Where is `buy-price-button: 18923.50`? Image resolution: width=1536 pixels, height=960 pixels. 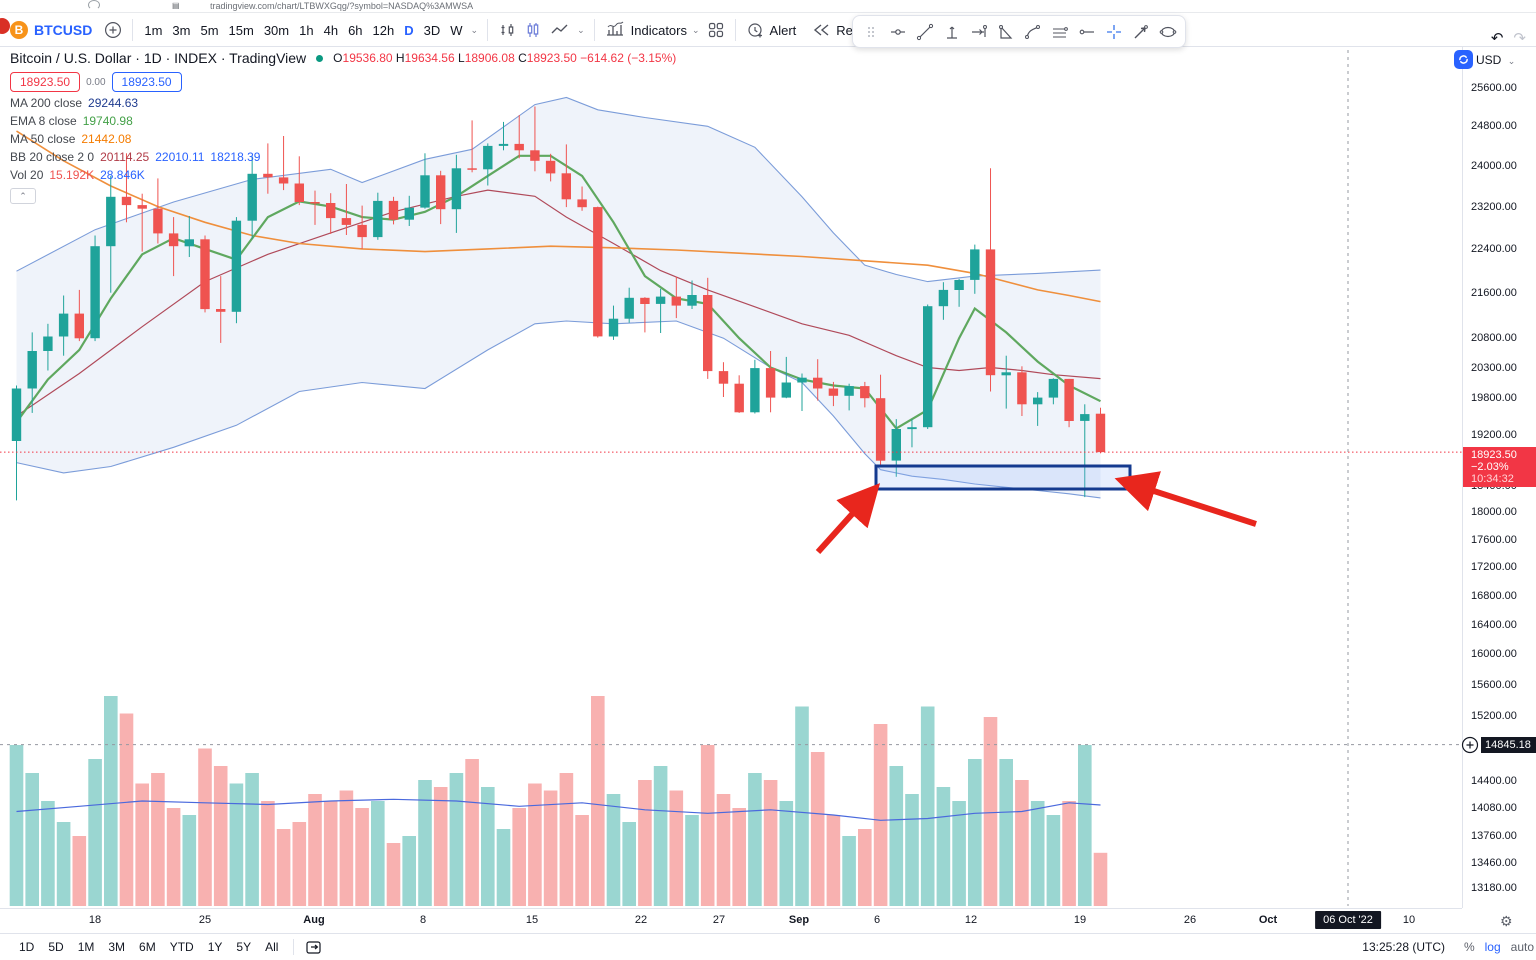 buy-price-button: 18923.50 is located at coordinates (146, 82).